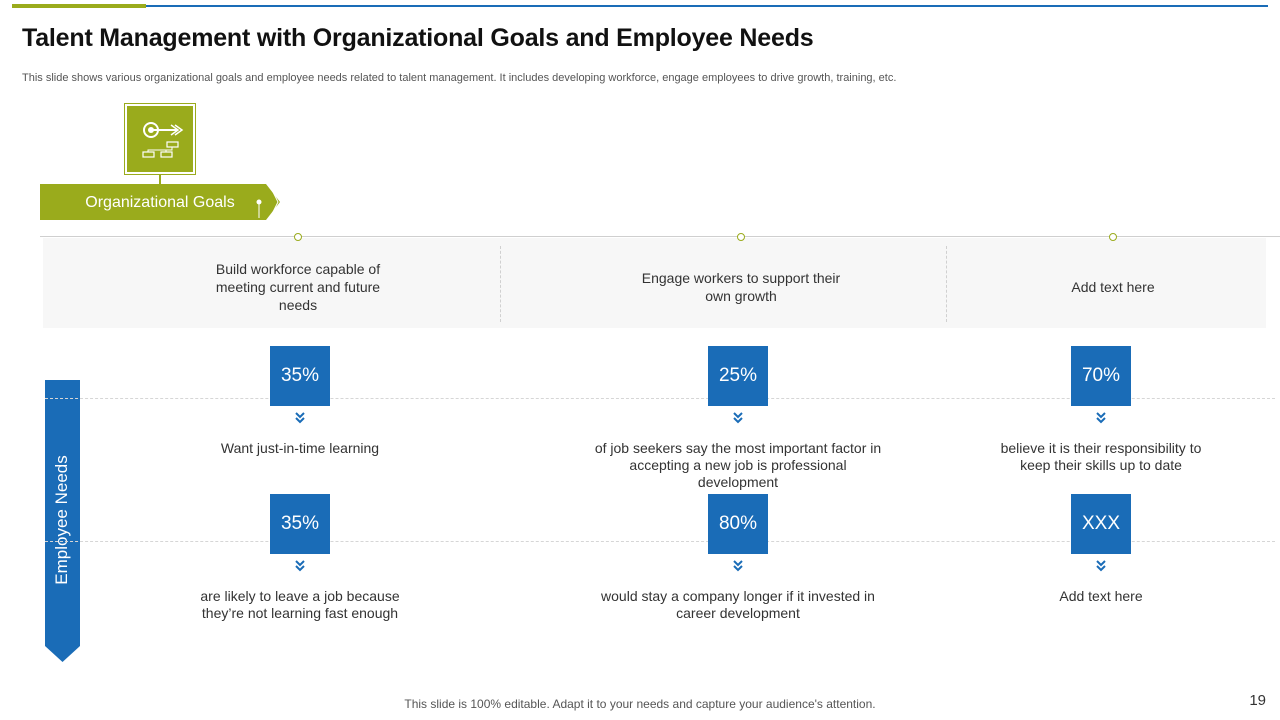 This screenshot has width=1280, height=720. I want to click on goals-strip, so click(654, 283).